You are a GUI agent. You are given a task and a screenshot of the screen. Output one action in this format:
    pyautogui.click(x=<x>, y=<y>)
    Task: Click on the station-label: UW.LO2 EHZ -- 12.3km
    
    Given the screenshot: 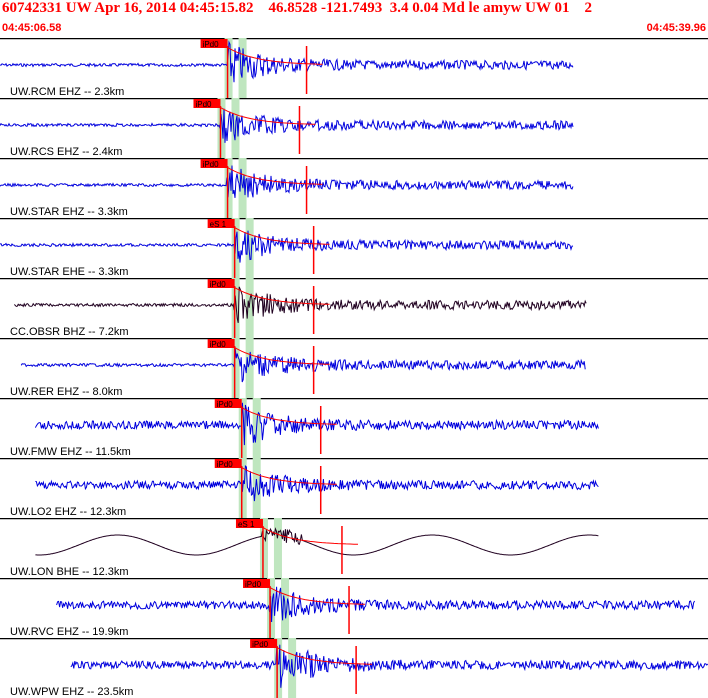 What is the action you would take?
    pyautogui.click(x=68, y=512)
    